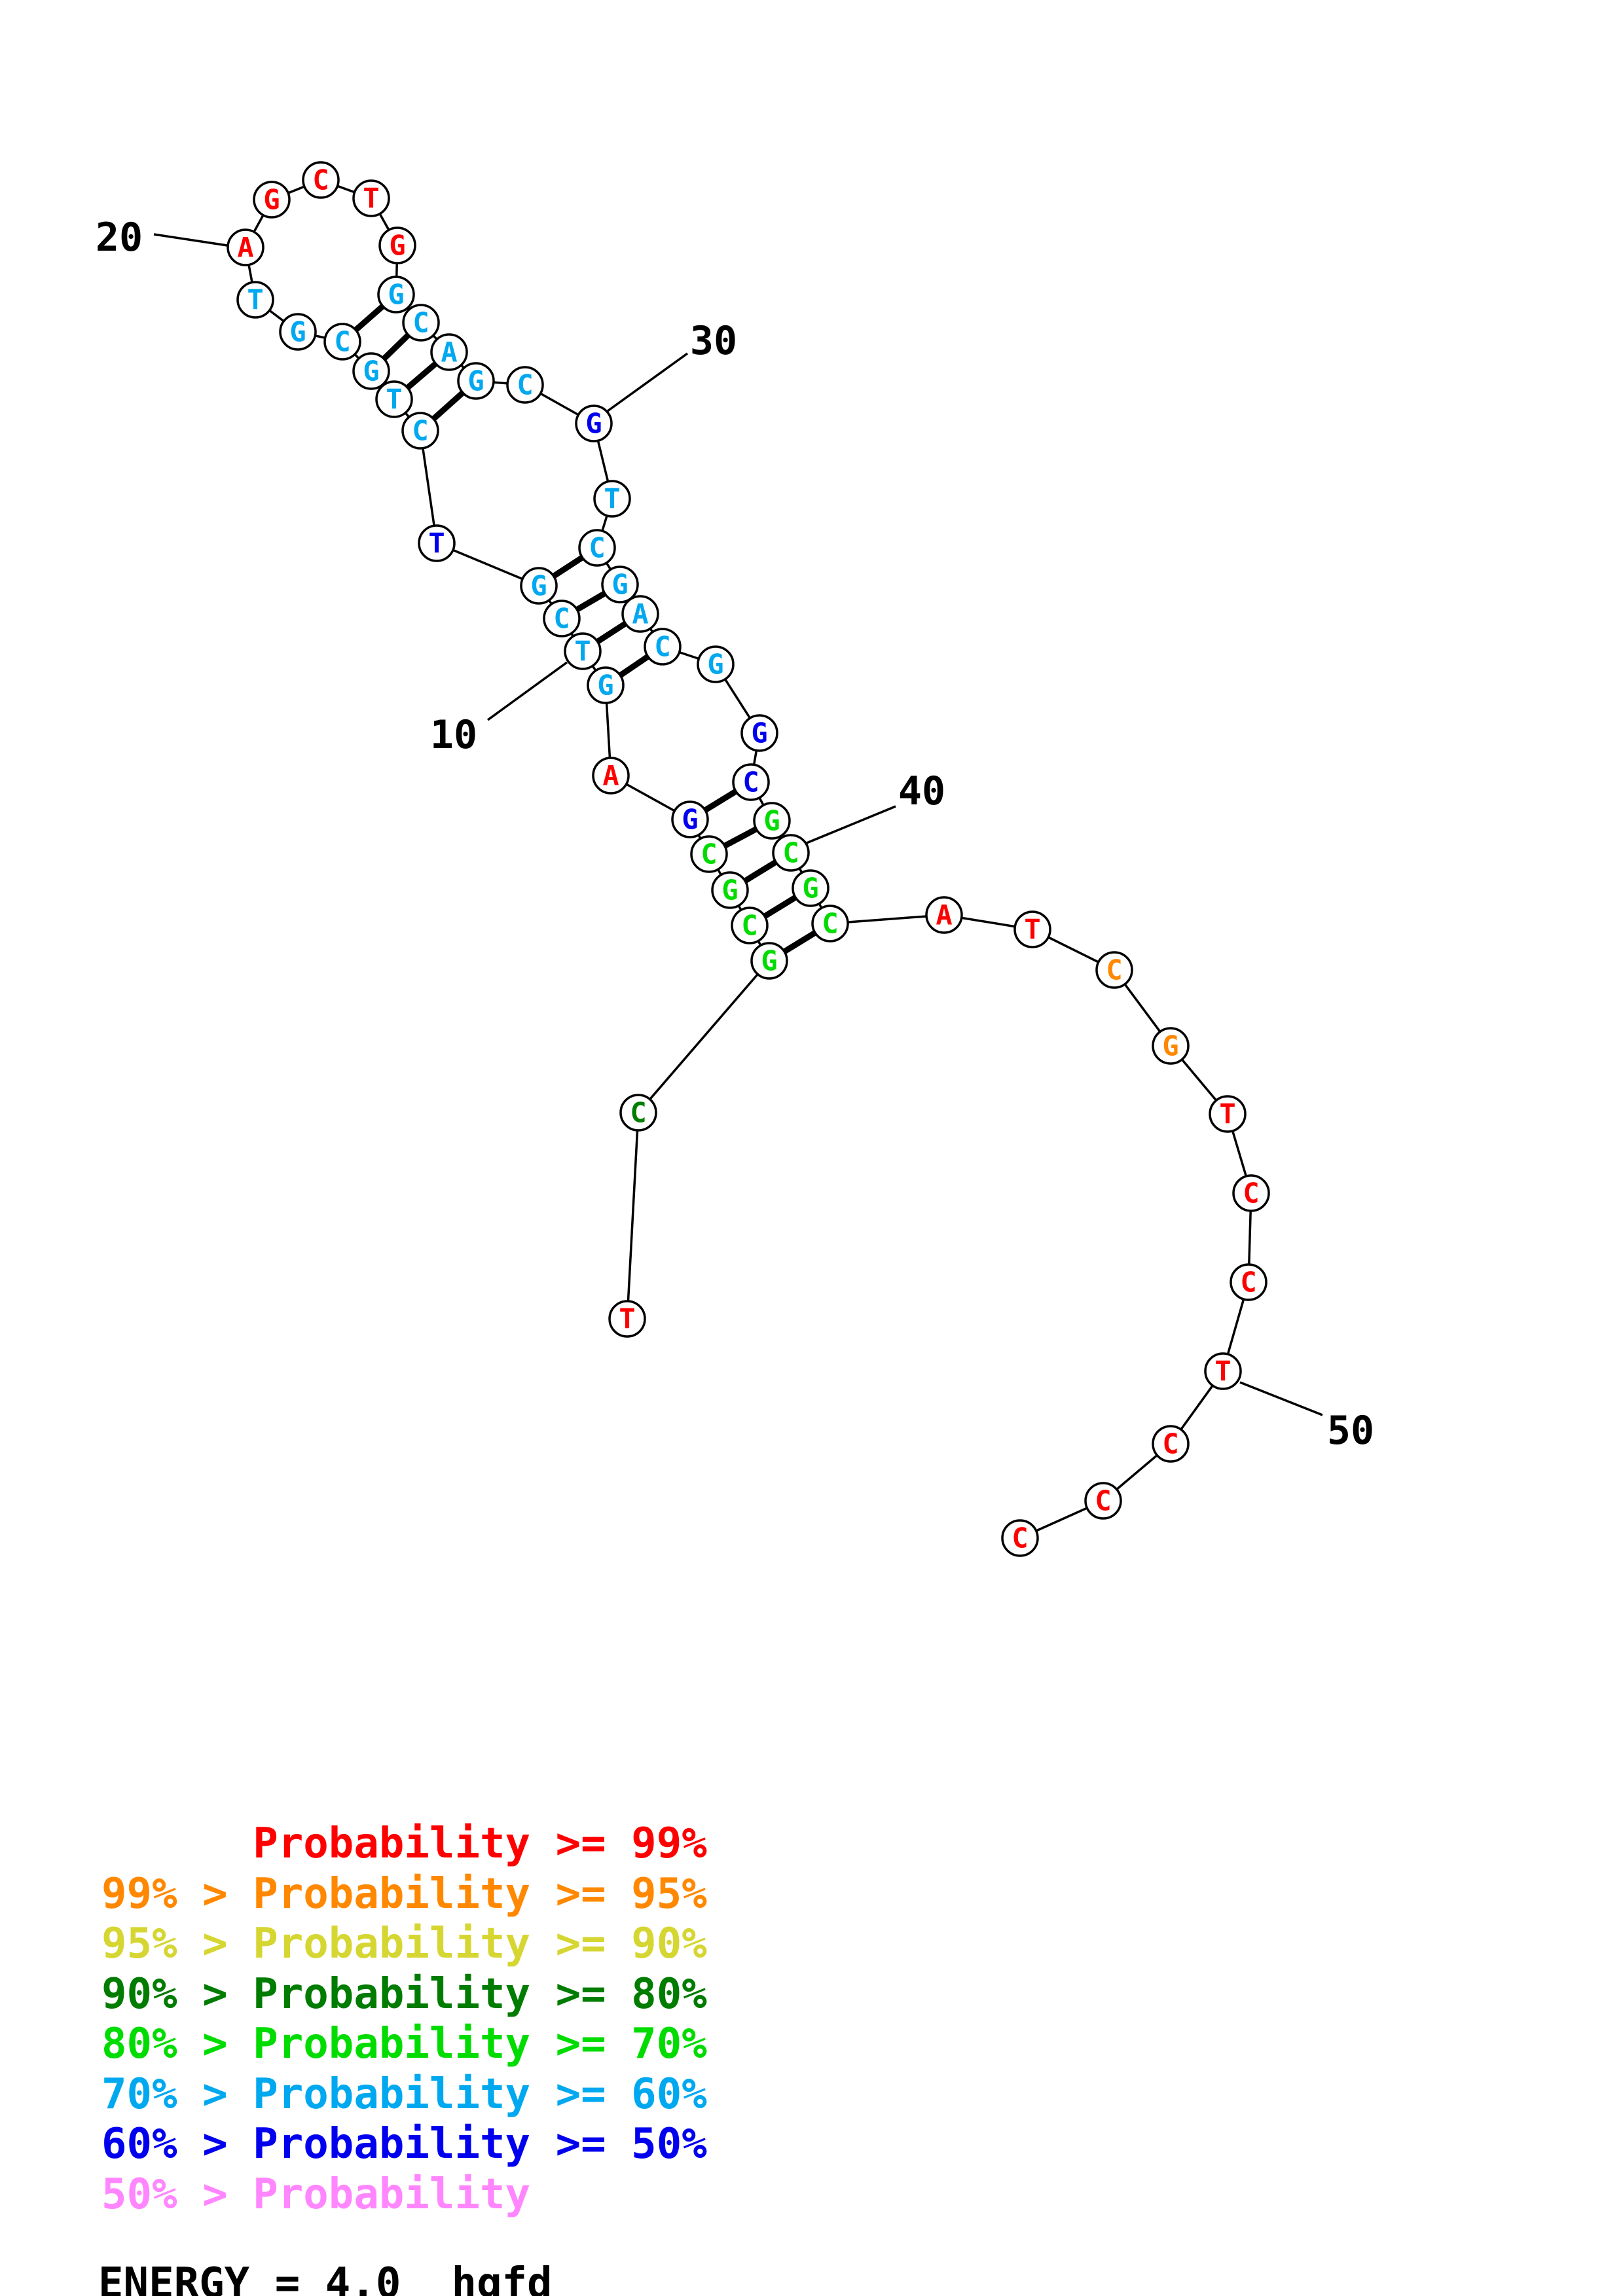  I want to click on nucleotide-base-21-G: G, so click(271, 200).